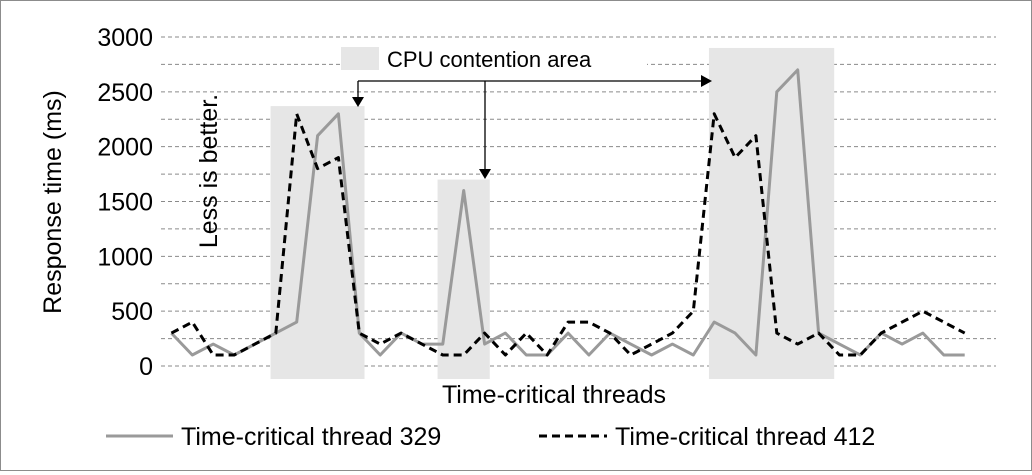  What do you see at coordinates (132, 312) in the screenshot?
I see `y-tick-label: 500` at bounding box center [132, 312].